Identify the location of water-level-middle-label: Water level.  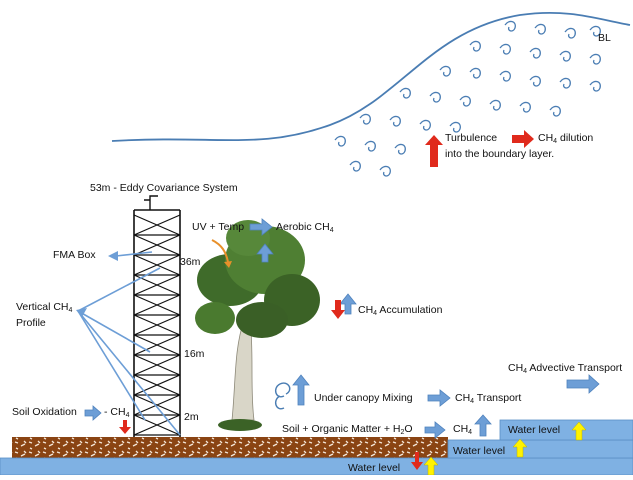
(479, 451).